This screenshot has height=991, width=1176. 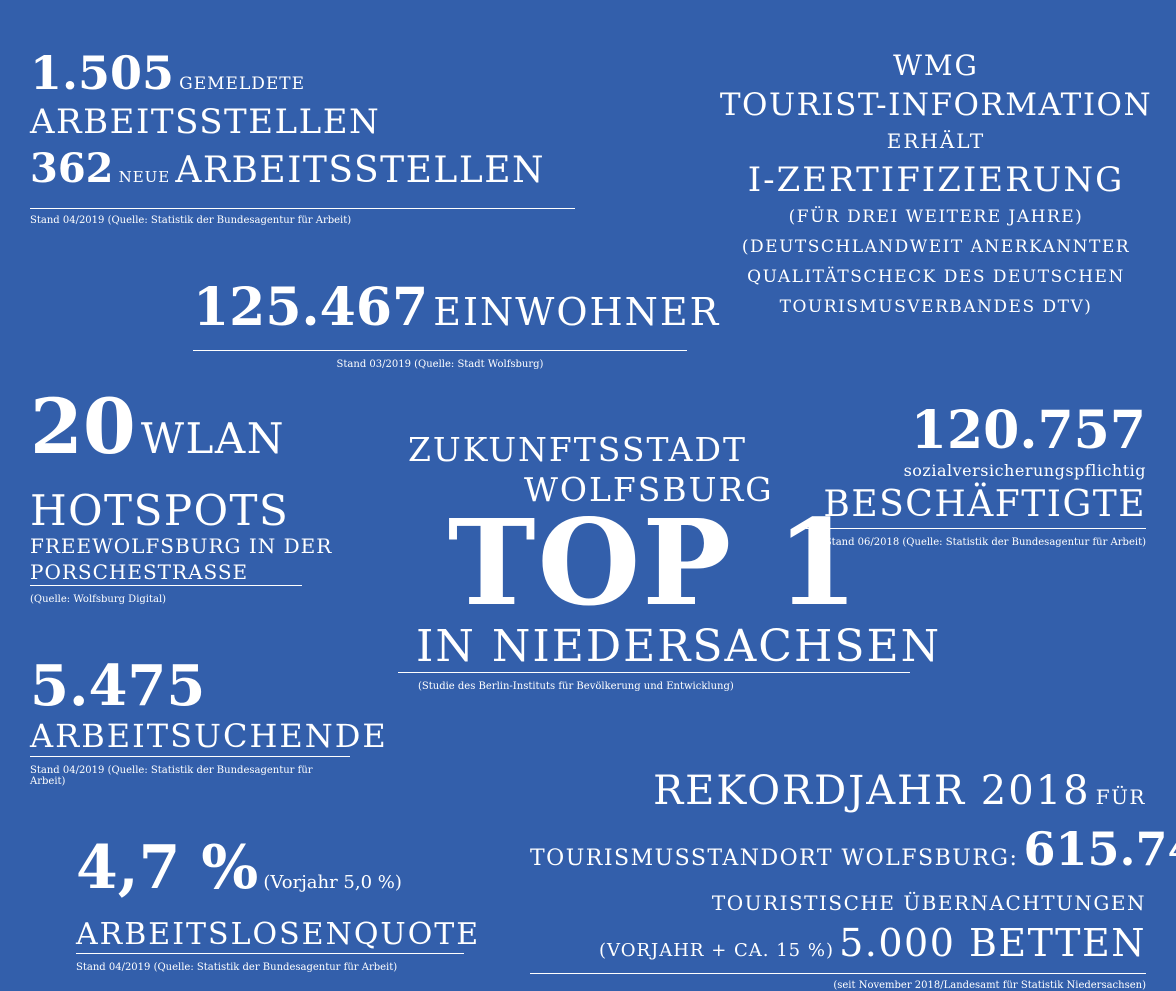 I want to click on employees-label: Beschäftigte, so click(x=976, y=505).